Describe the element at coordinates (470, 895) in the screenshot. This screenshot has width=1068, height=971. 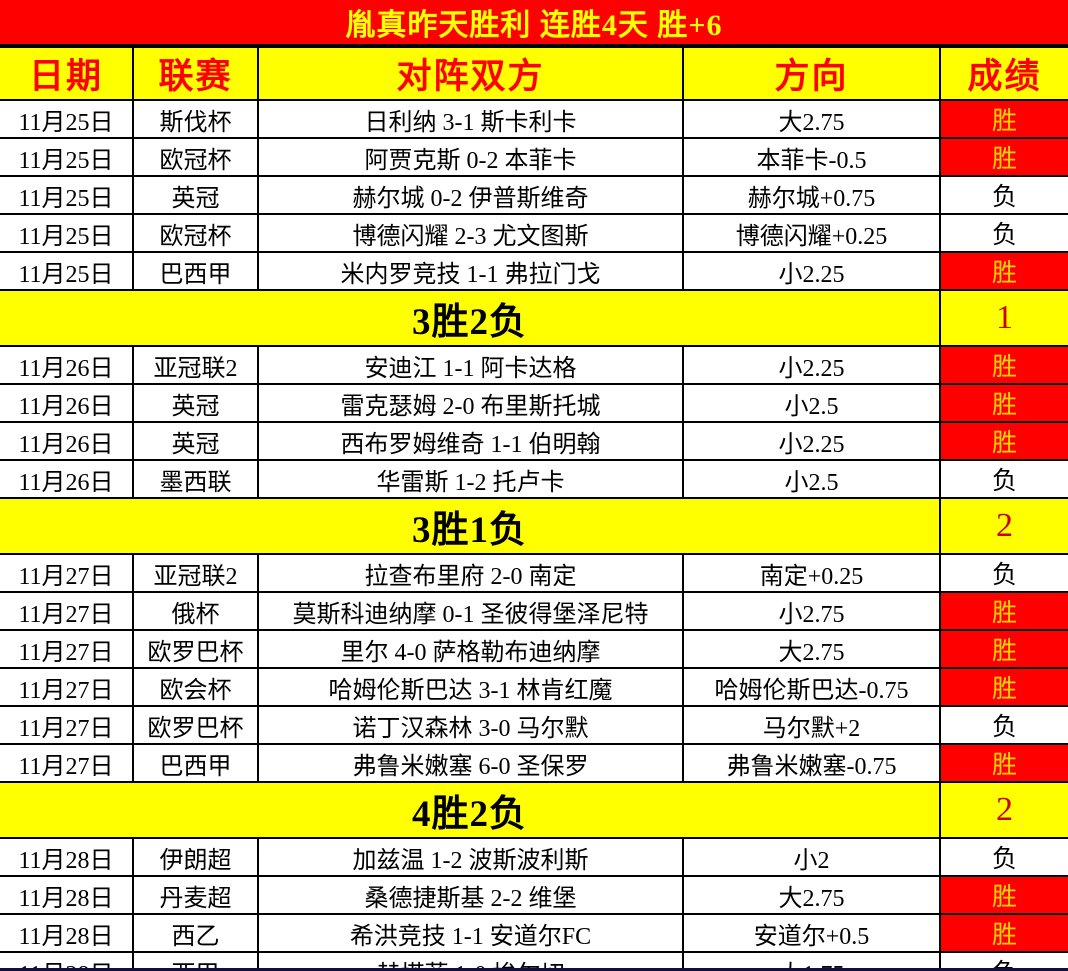
I see `match-teams-score: 桑德捷斯基 2-2 维堡` at that location.